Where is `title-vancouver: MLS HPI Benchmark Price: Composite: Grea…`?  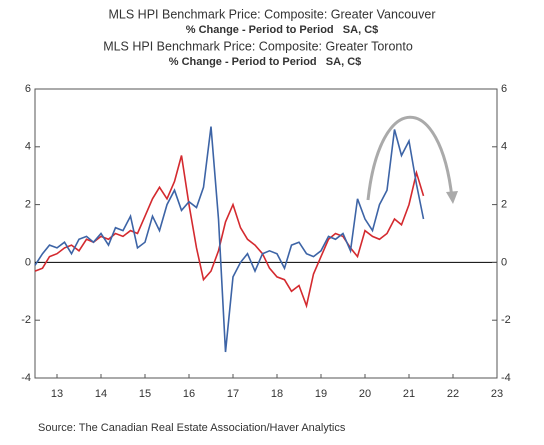 title-vancouver: MLS HPI Benchmark Price: Composite: Grea… is located at coordinates (272, 14).